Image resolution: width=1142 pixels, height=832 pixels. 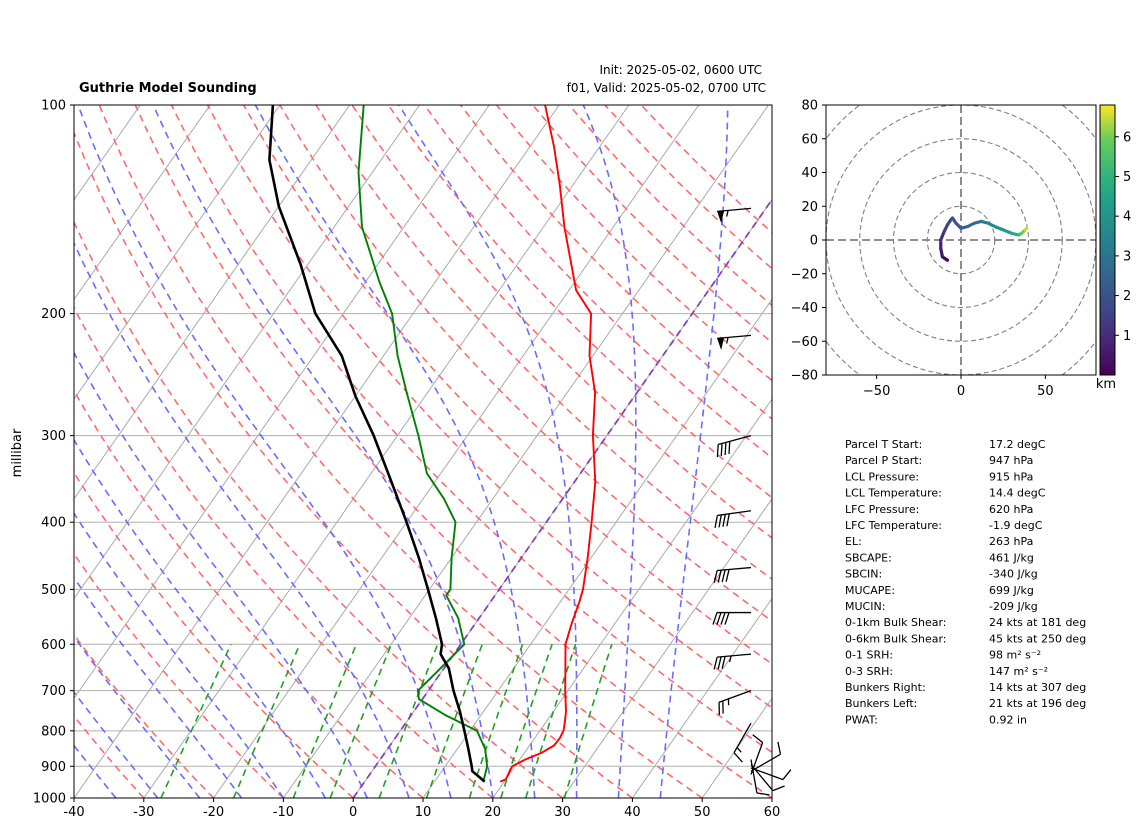 What do you see at coordinates (1015, 655) in the screenshot?
I see `index-value: 98 m² s⁻²` at bounding box center [1015, 655].